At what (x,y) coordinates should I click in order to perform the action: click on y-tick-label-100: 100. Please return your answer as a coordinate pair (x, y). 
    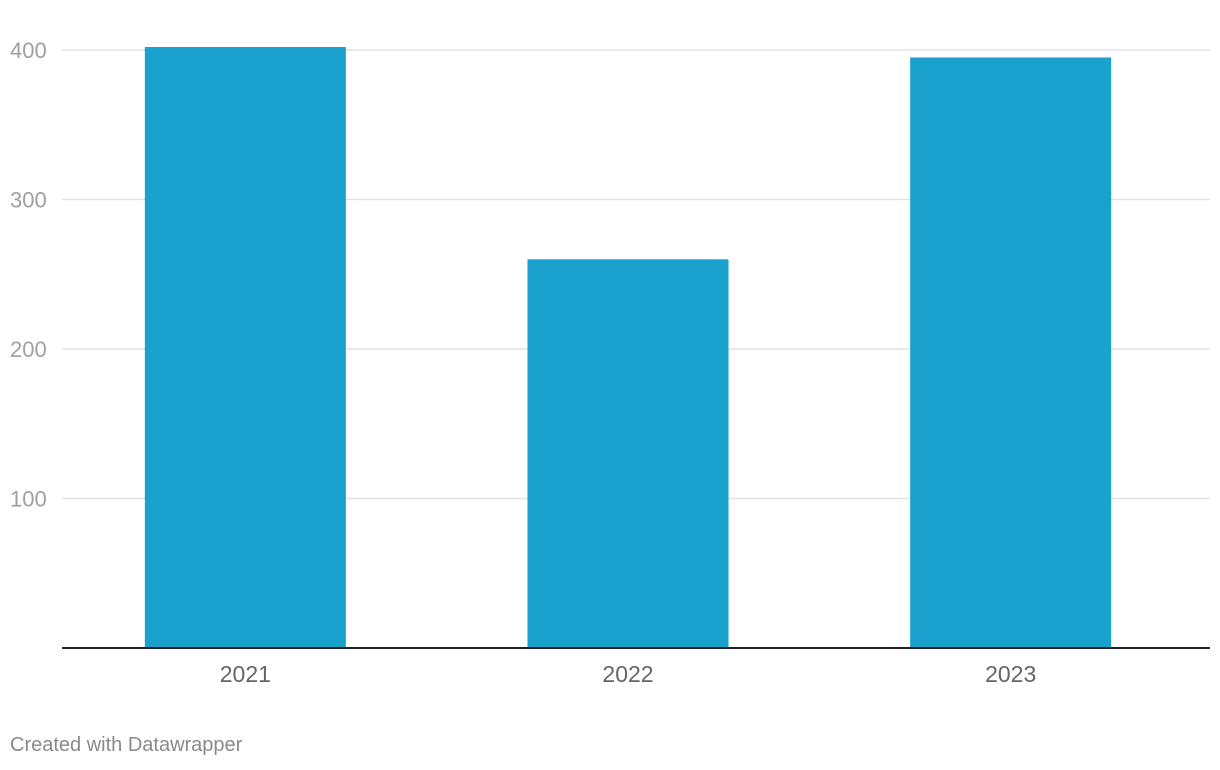
    Looking at the image, I should click on (28, 499).